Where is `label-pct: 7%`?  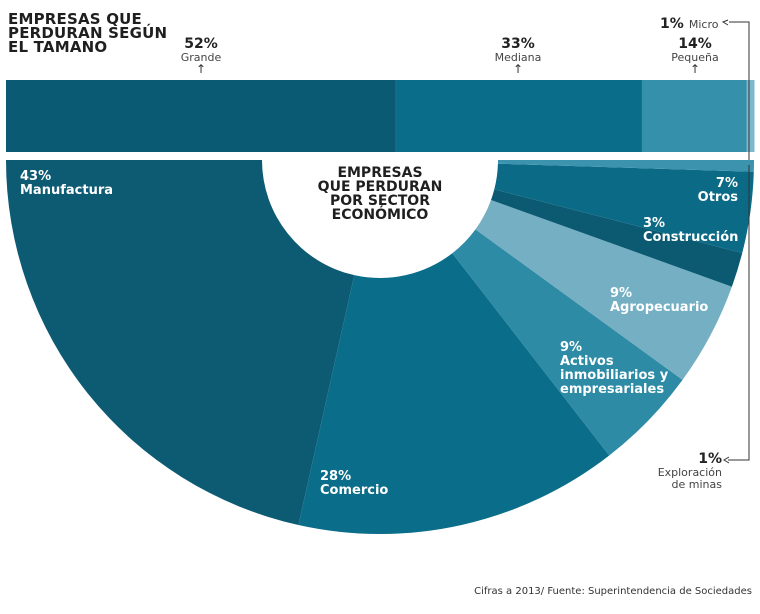 label-pct: 7% is located at coordinates (726, 183).